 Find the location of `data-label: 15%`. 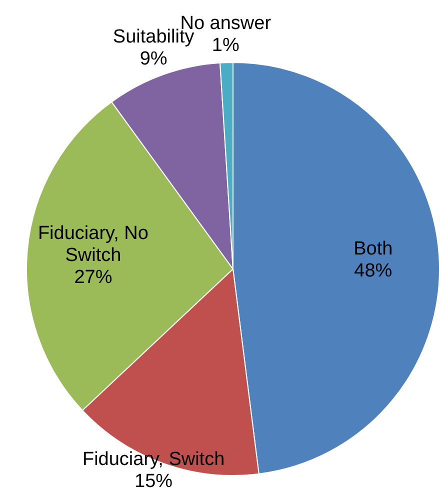

data-label: 15% is located at coordinates (153, 481).